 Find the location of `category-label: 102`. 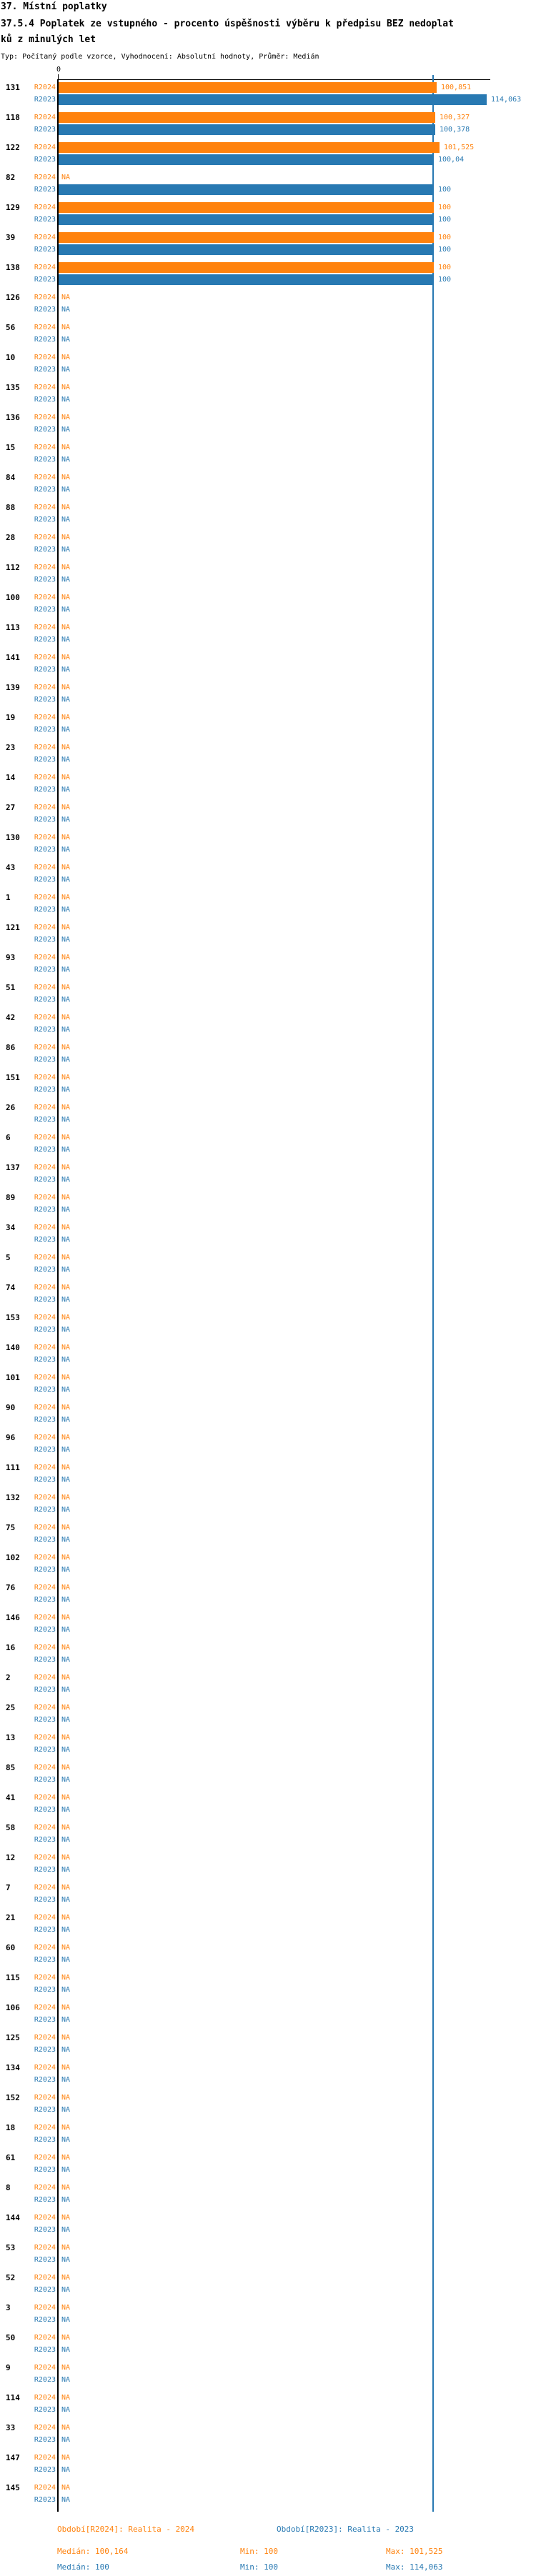

category-label: 102 is located at coordinates (13, 1557).